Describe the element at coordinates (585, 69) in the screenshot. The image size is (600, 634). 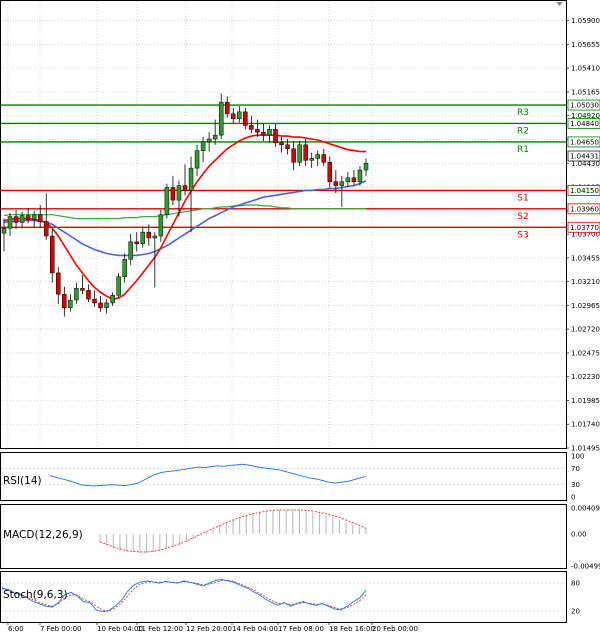
I see `y-tick-label: 1.05410` at that location.